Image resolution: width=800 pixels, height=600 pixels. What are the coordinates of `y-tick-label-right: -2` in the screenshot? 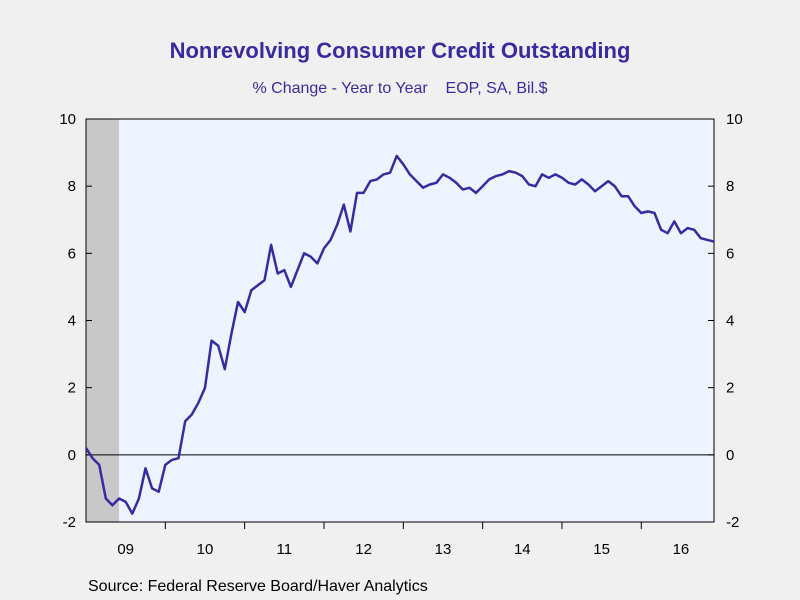 It's located at (732, 522).